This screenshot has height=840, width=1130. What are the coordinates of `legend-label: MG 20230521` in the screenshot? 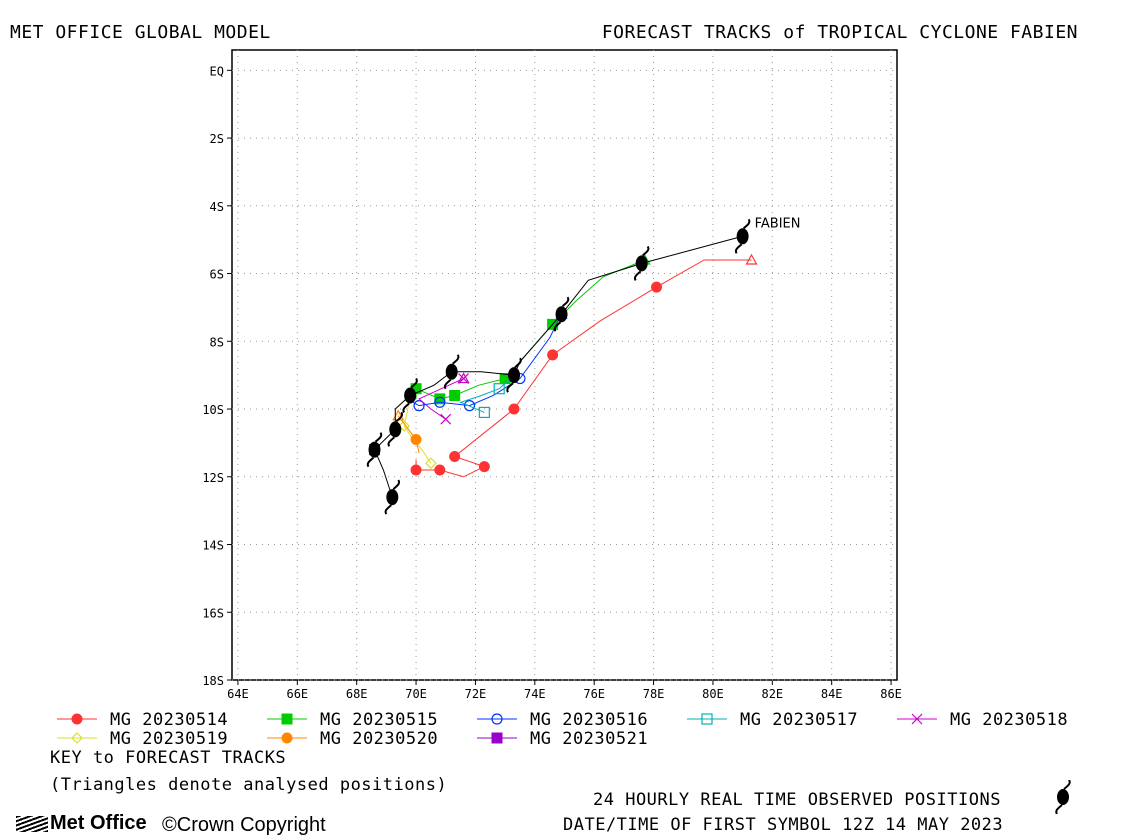 It's located at (589, 739).